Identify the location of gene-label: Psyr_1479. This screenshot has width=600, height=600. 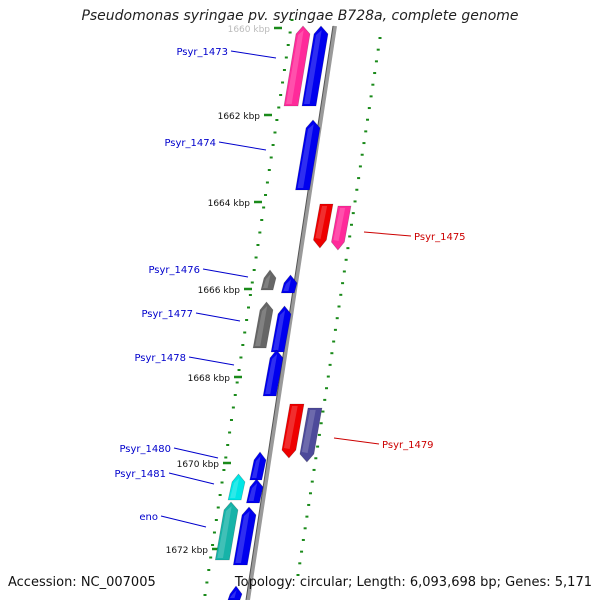
(408, 445).